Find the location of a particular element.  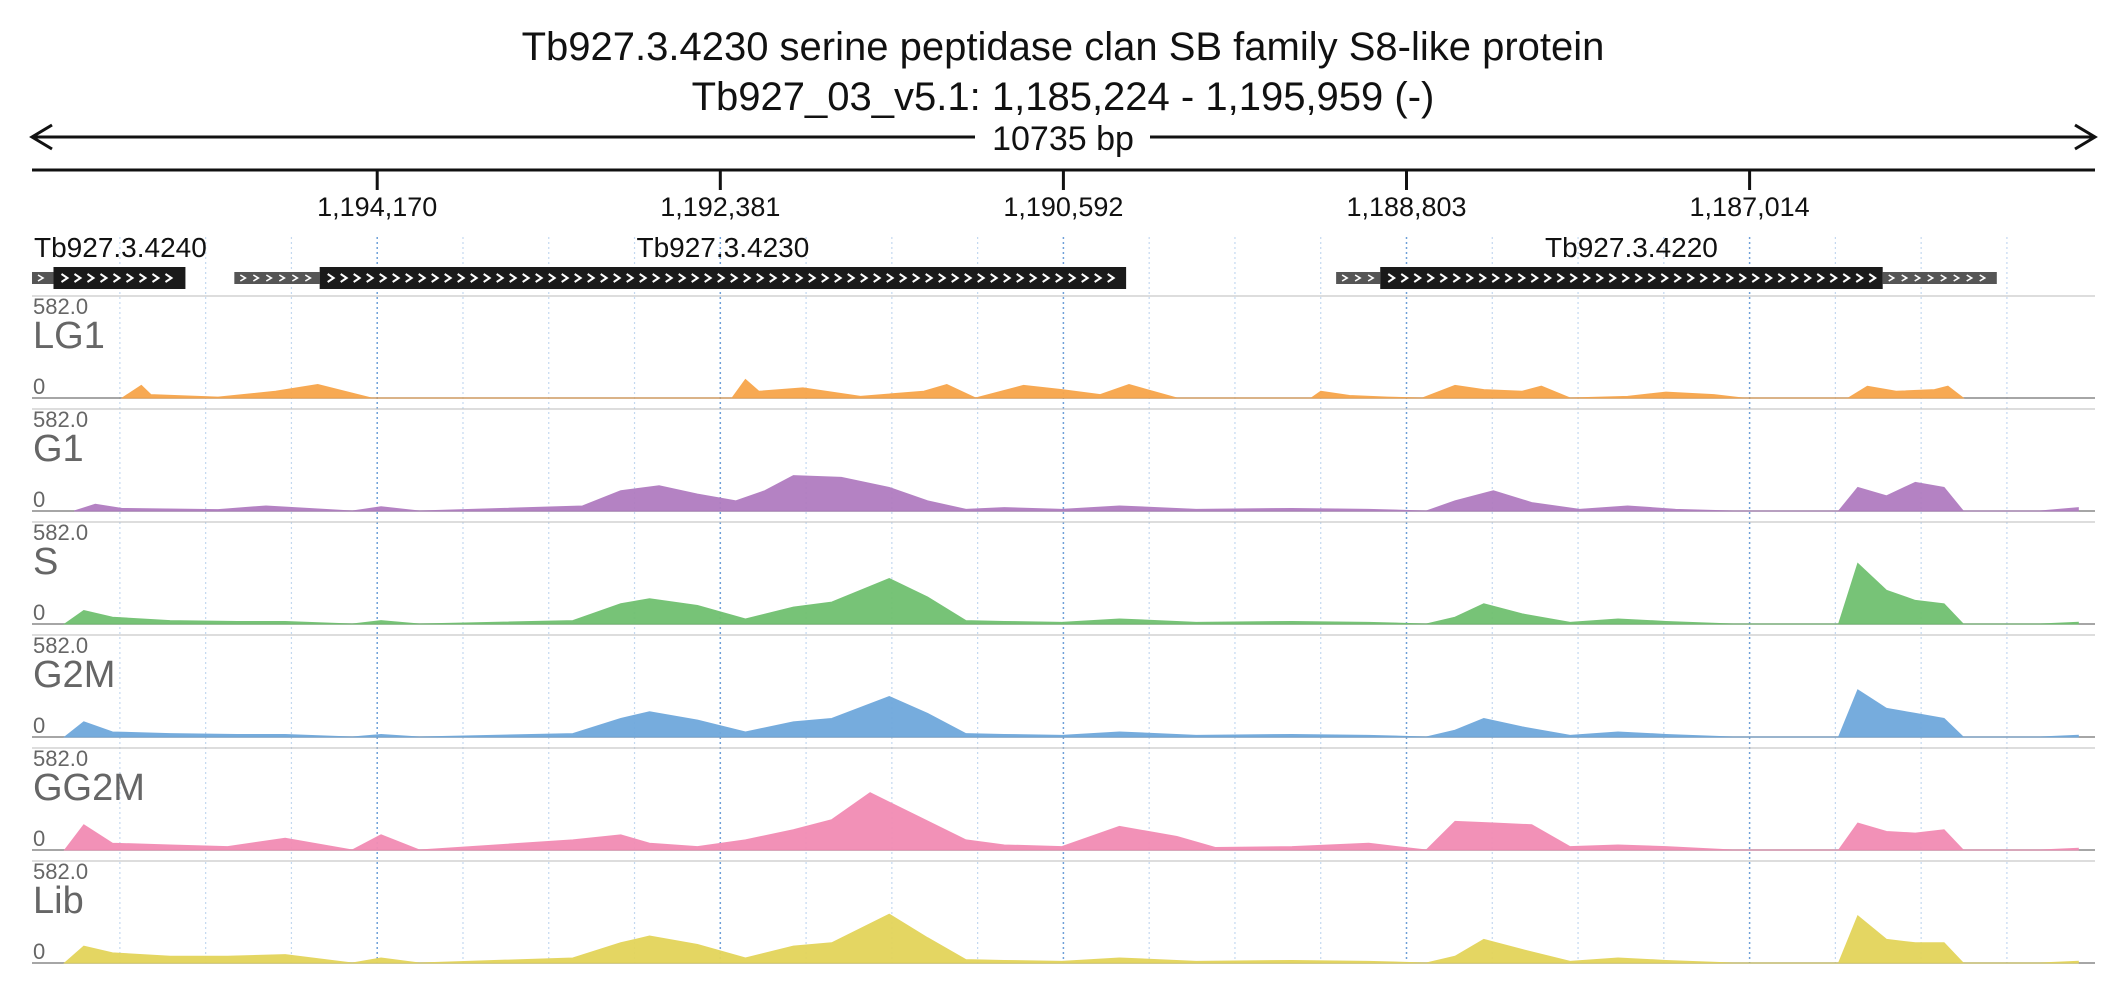

track-name-label: LG1 is located at coordinates (69, 336).